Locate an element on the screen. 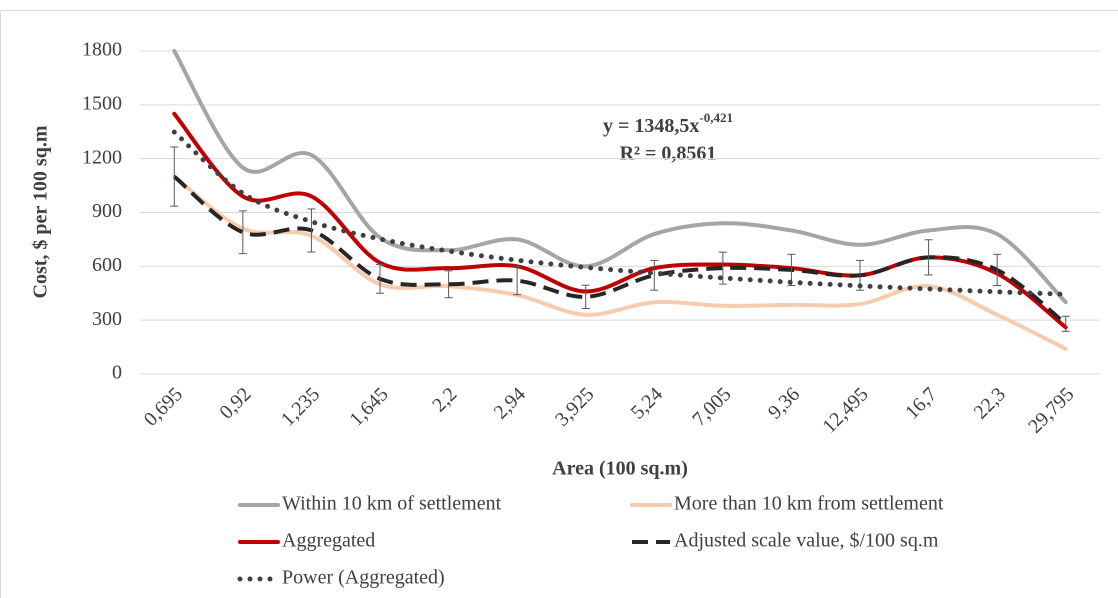 Image resolution: width=1118 pixels, height=598 pixels. x-tick-label: 0,92 is located at coordinates (235, 403).